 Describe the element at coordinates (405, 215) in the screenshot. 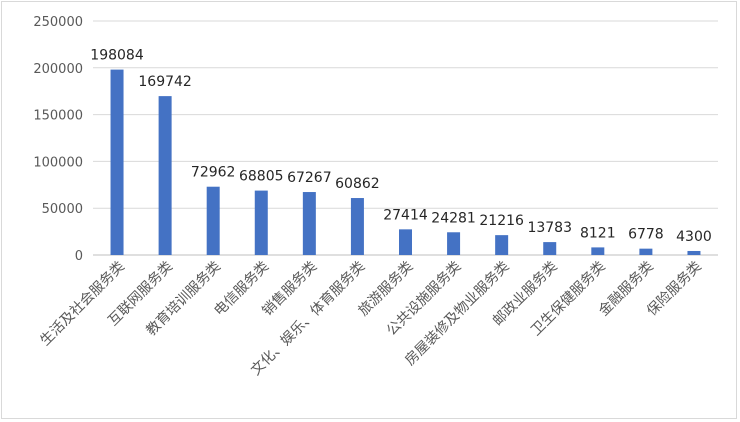

I see `data-label: 27414` at that location.